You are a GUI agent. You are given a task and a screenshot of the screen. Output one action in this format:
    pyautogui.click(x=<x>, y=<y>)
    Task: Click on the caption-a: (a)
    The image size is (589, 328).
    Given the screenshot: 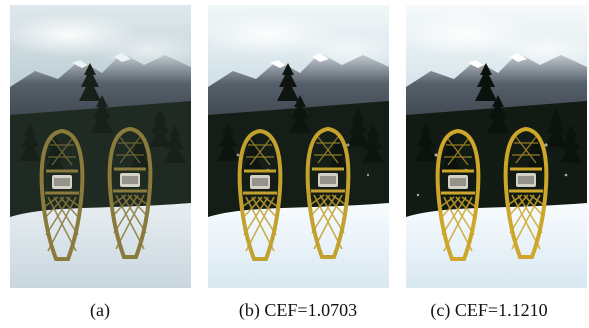 What is the action you would take?
    pyautogui.click(x=100, y=310)
    